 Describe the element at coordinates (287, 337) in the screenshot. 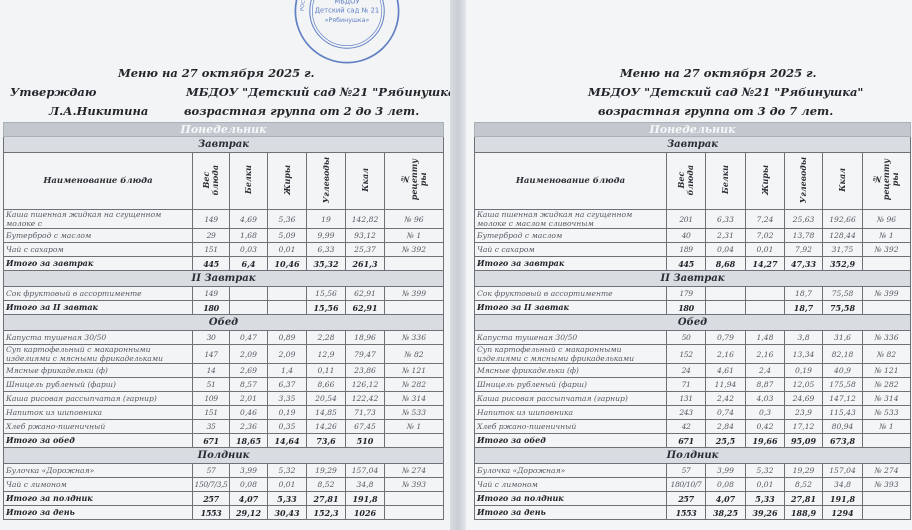

I see `cell-fat: 0,89` at that location.